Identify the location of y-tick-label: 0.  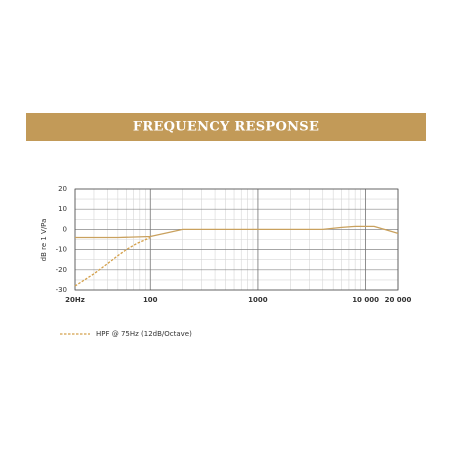
(65, 229).